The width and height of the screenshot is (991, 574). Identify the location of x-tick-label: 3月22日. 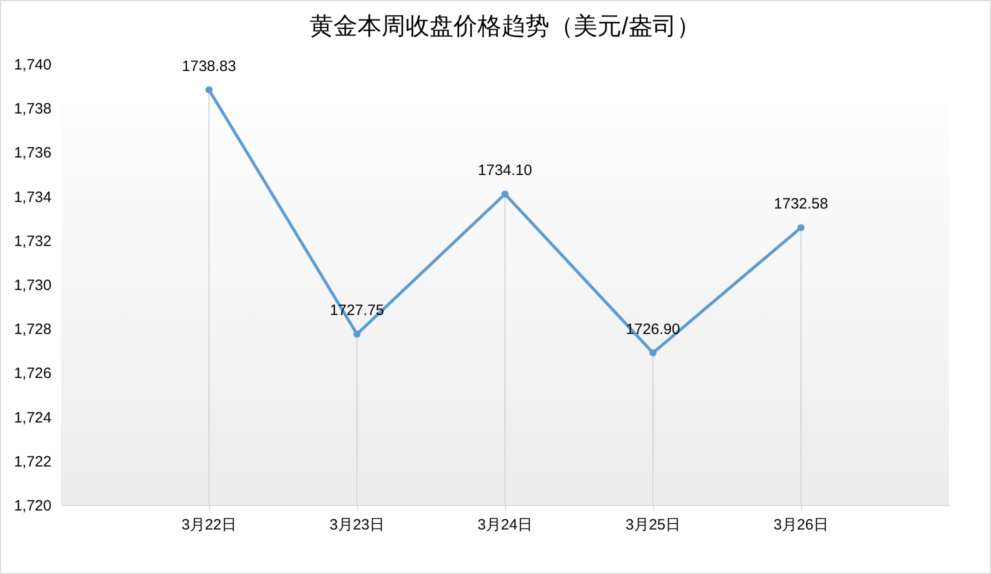
(209, 525).